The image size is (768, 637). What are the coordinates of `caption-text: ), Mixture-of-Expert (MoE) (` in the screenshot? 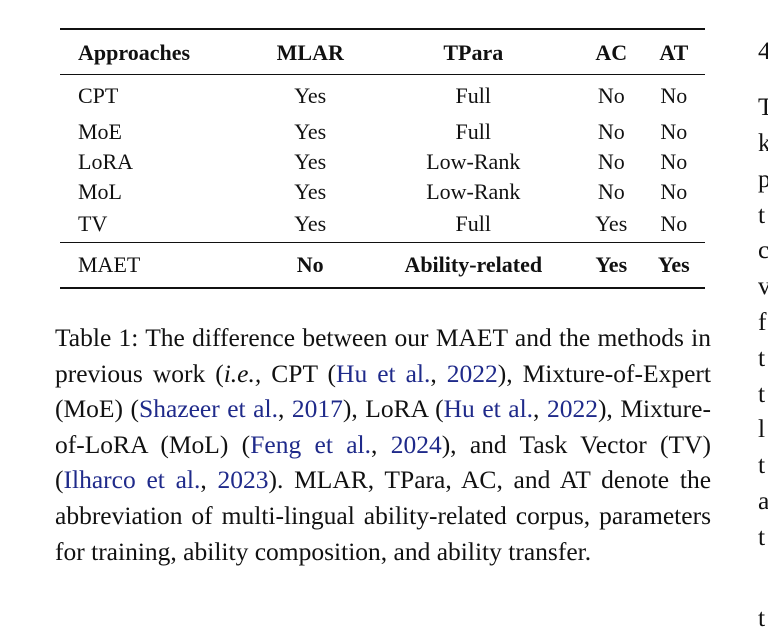 It's located at (383, 391).